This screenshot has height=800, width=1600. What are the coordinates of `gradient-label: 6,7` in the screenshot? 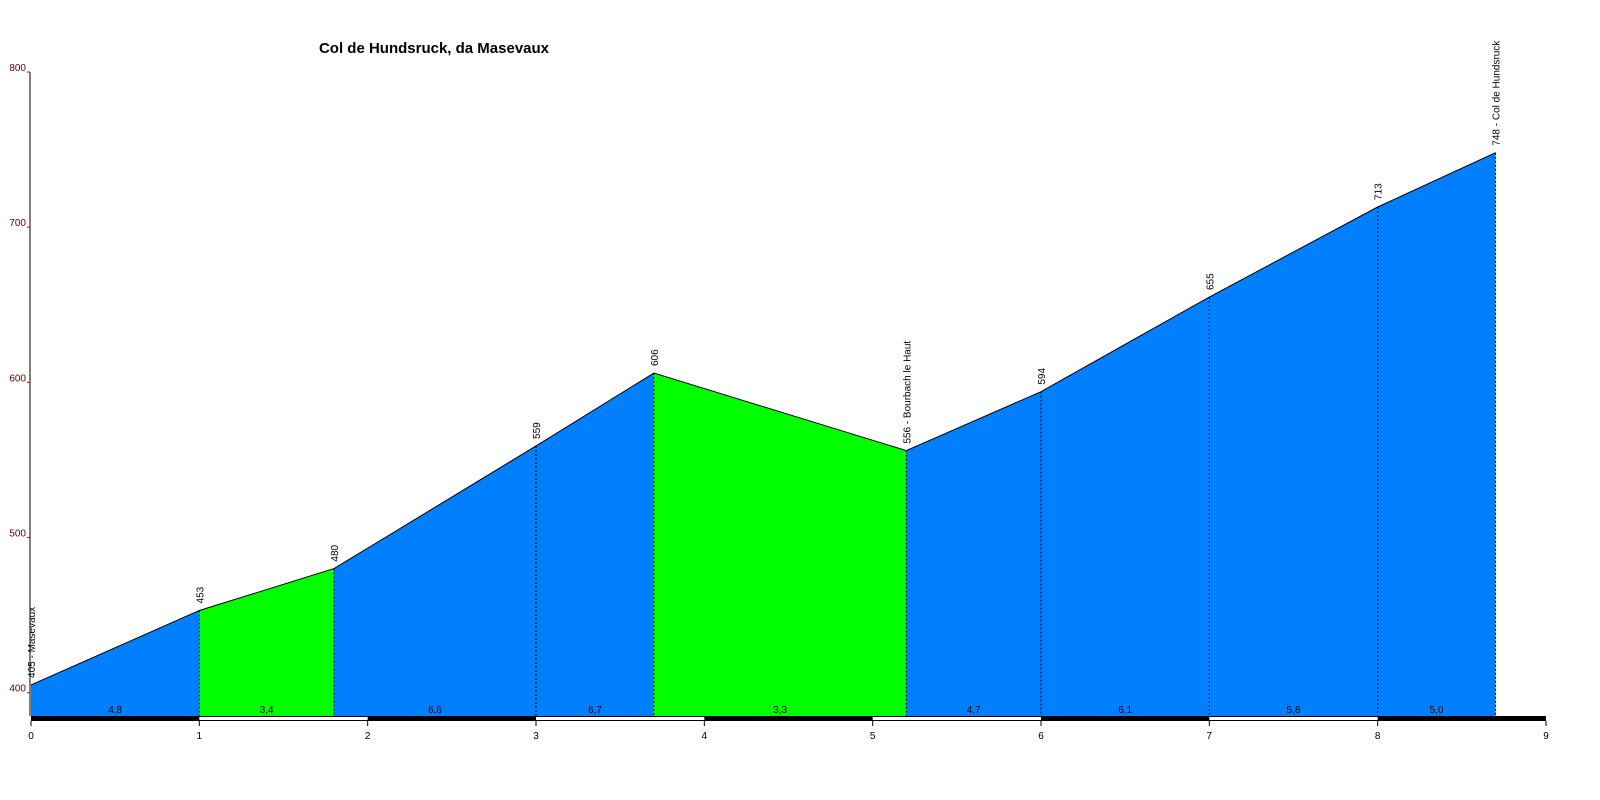 It's located at (595, 710).